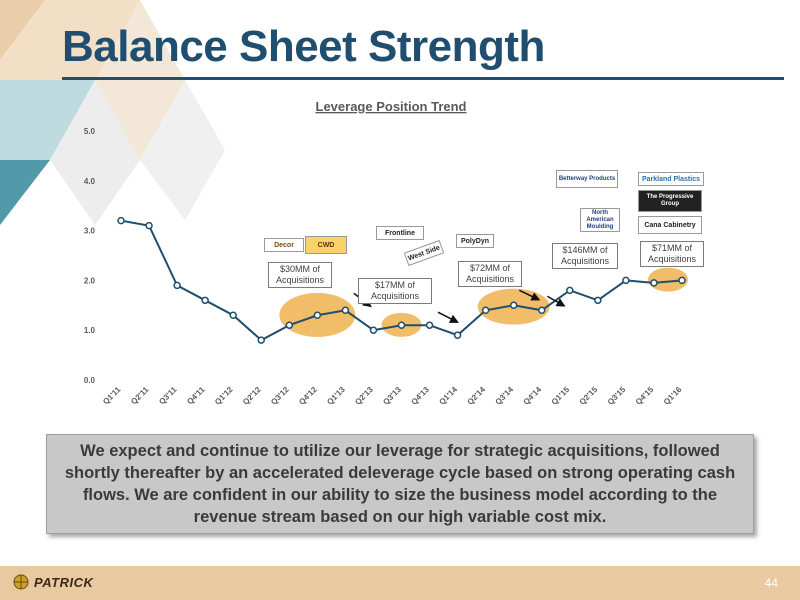 This screenshot has width=800, height=600. Describe the element at coordinates (670, 201) in the screenshot. I see `acquired-logo-progressive: The Progressive Group` at that location.